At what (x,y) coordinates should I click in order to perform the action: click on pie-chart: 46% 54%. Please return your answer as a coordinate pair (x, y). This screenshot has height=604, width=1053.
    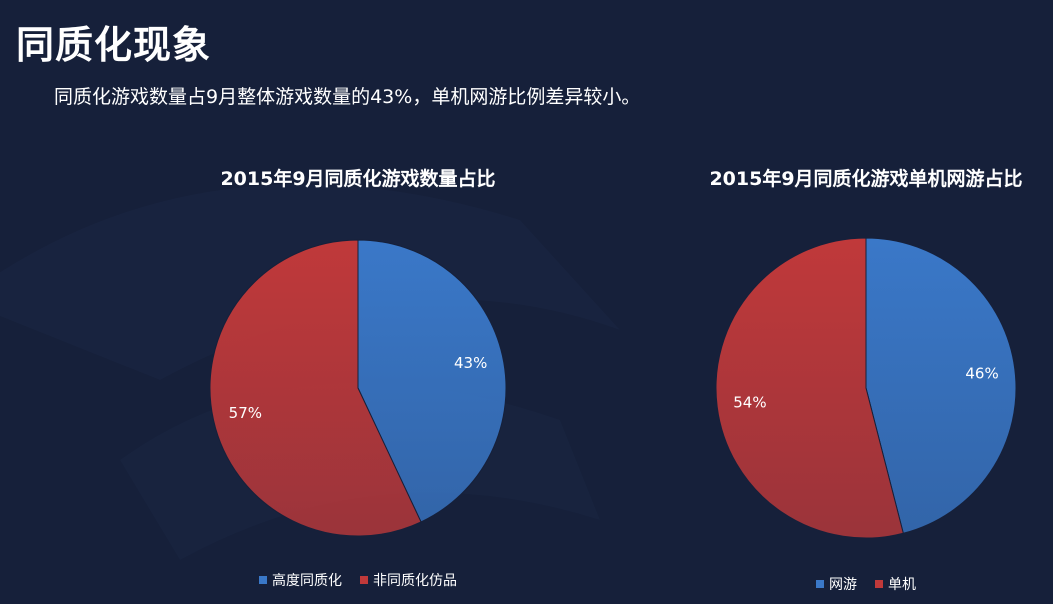
    Looking at the image, I should click on (866, 388).